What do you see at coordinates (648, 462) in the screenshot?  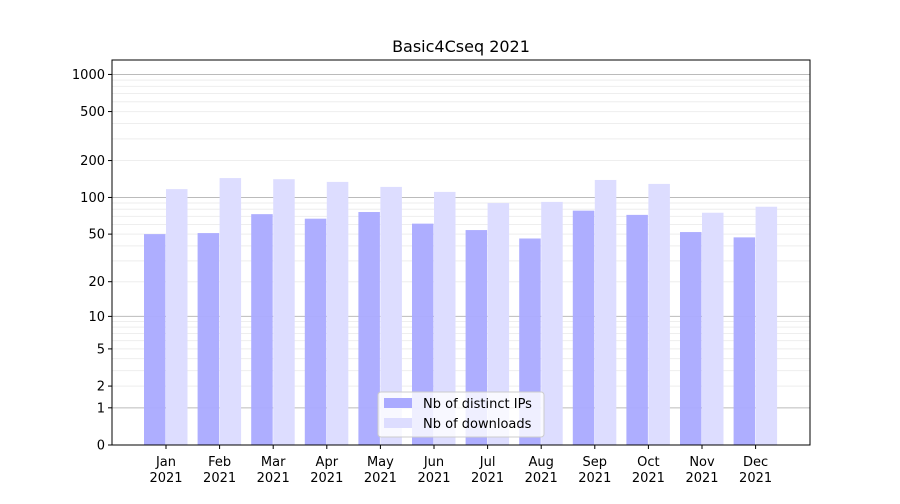 I see `x-tick-label: Oct` at bounding box center [648, 462].